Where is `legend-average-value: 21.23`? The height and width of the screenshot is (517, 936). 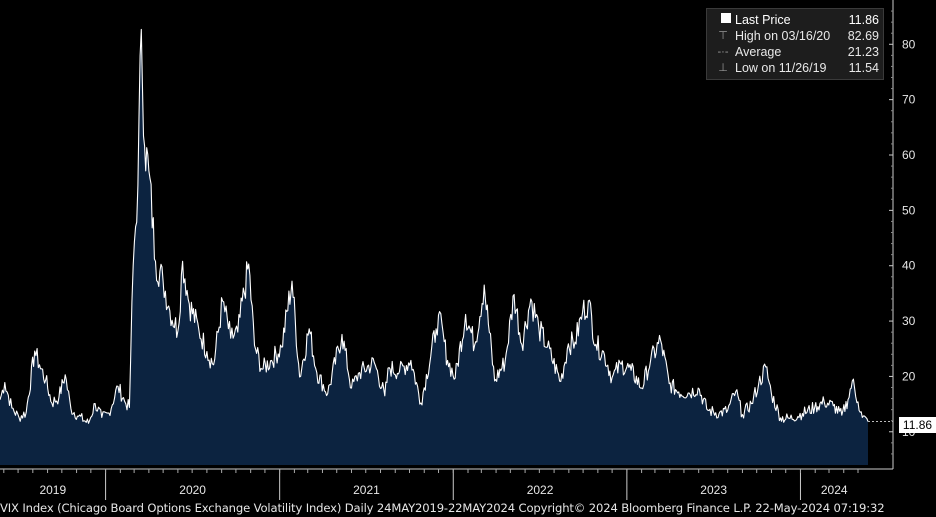
legend-average-value: 21.23 is located at coordinates (863, 52).